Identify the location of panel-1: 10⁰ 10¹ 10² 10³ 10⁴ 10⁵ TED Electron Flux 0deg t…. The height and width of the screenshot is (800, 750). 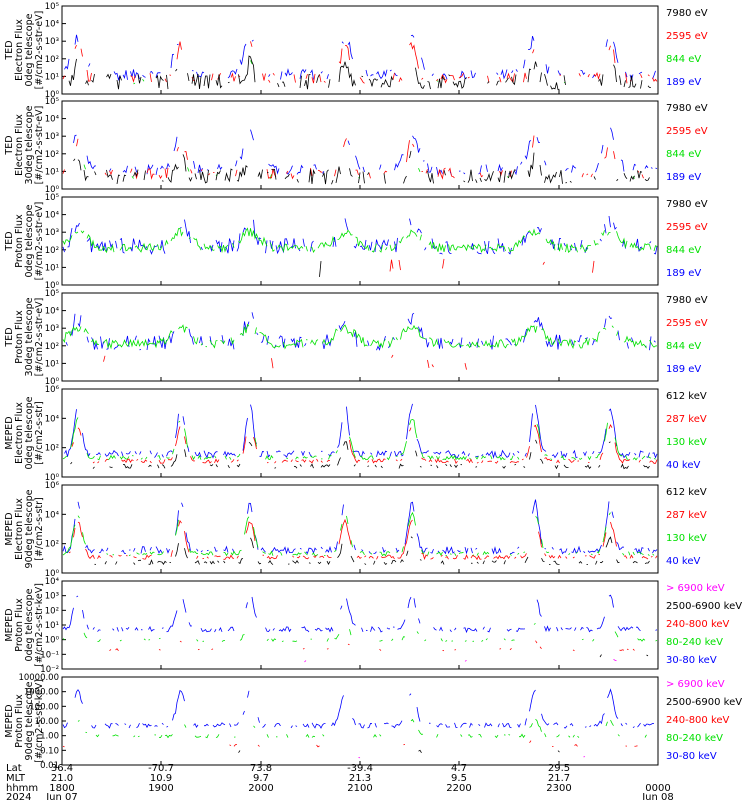
(356, 51).